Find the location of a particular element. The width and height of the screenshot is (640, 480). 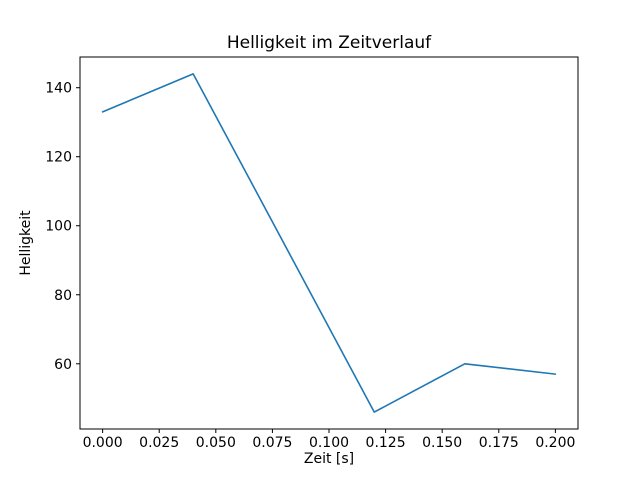

x-tick-label: 0.150 is located at coordinates (442, 443).